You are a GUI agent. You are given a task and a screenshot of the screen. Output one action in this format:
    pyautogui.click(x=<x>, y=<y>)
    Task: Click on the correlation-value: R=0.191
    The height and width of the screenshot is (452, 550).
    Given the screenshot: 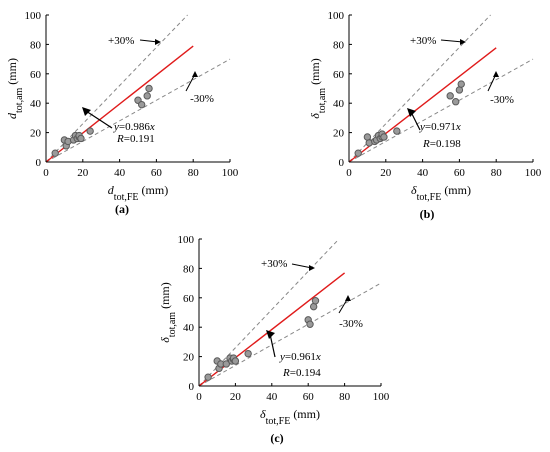 What is the action you would take?
    pyautogui.click(x=135, y=139)
    